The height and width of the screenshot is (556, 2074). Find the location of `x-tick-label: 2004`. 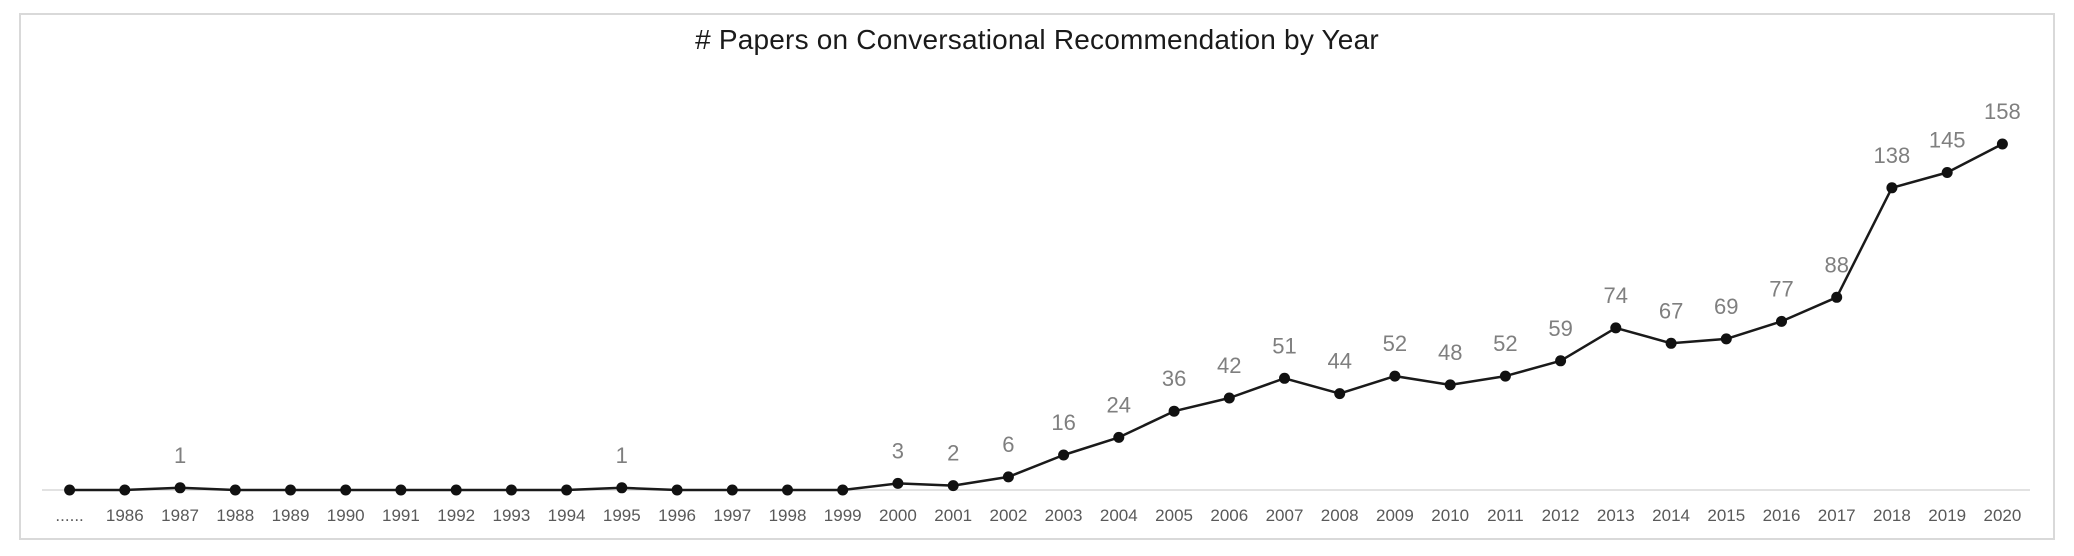

x-tick-label: 2004 is located at coordinates (1119, 515).